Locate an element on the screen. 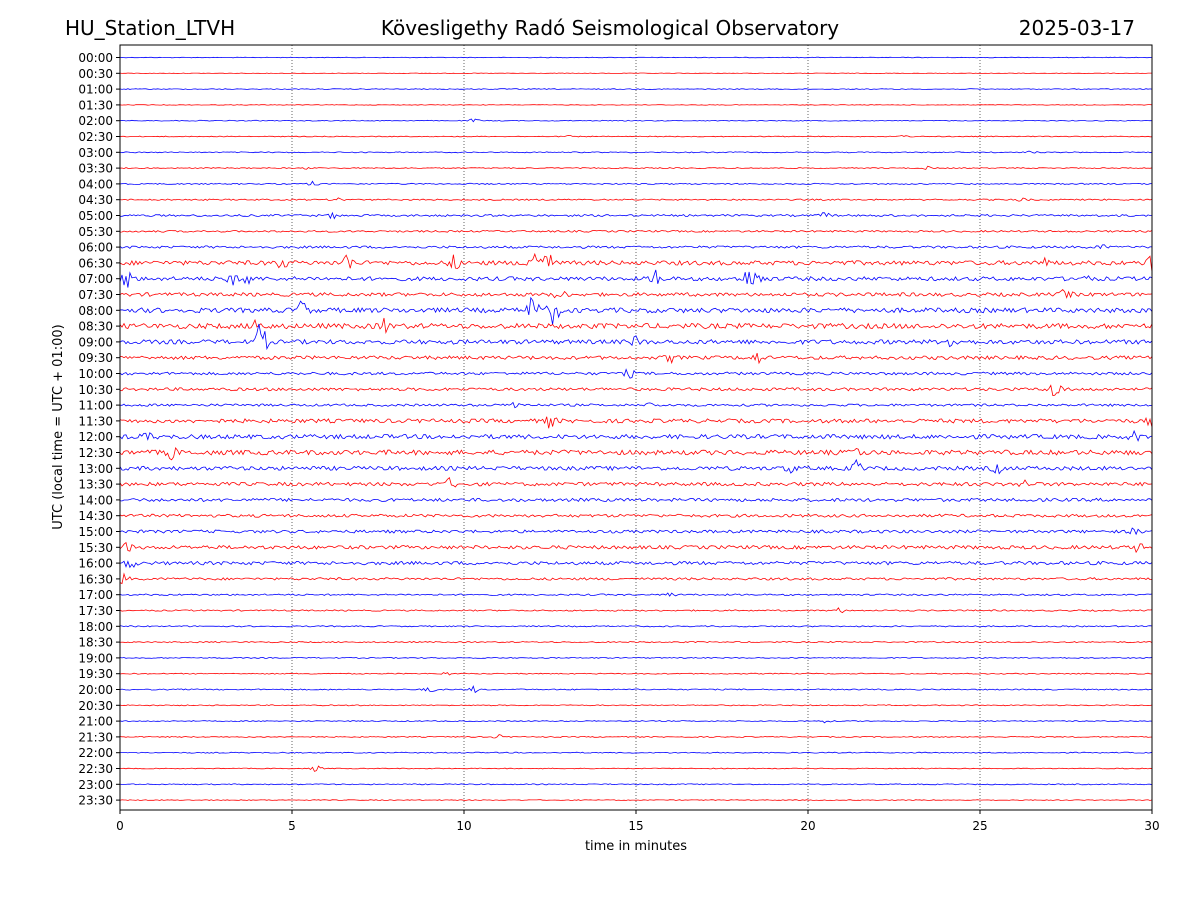 This screenshot has height=900, width=1200. y-tick-label: 19:30 is located at coordinates (95, 674).